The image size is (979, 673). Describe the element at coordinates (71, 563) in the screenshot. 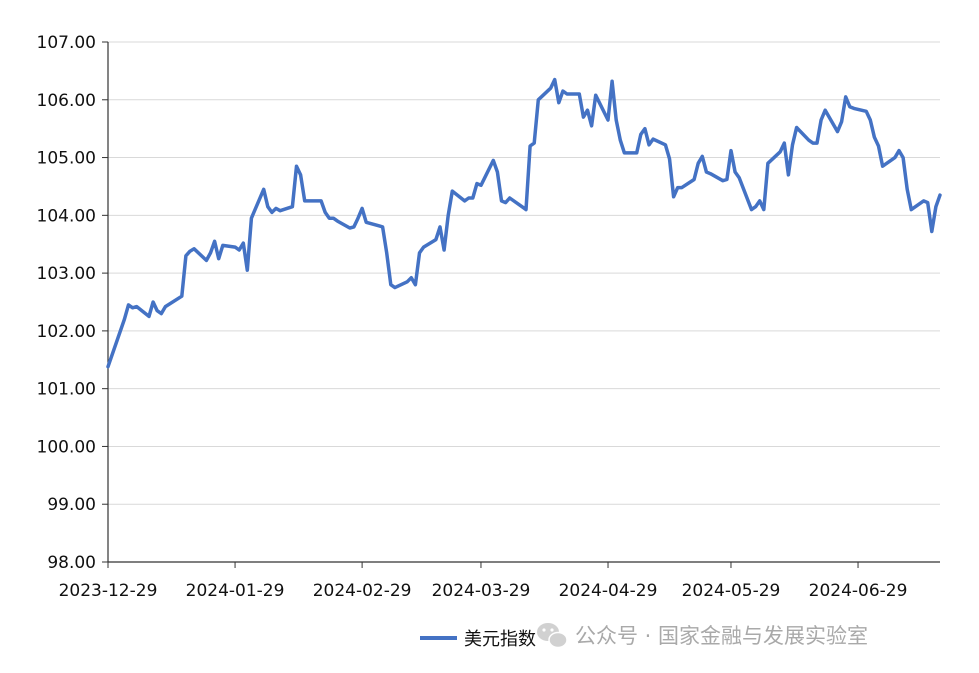

I see `y-tick-label: 98.00` at that location.